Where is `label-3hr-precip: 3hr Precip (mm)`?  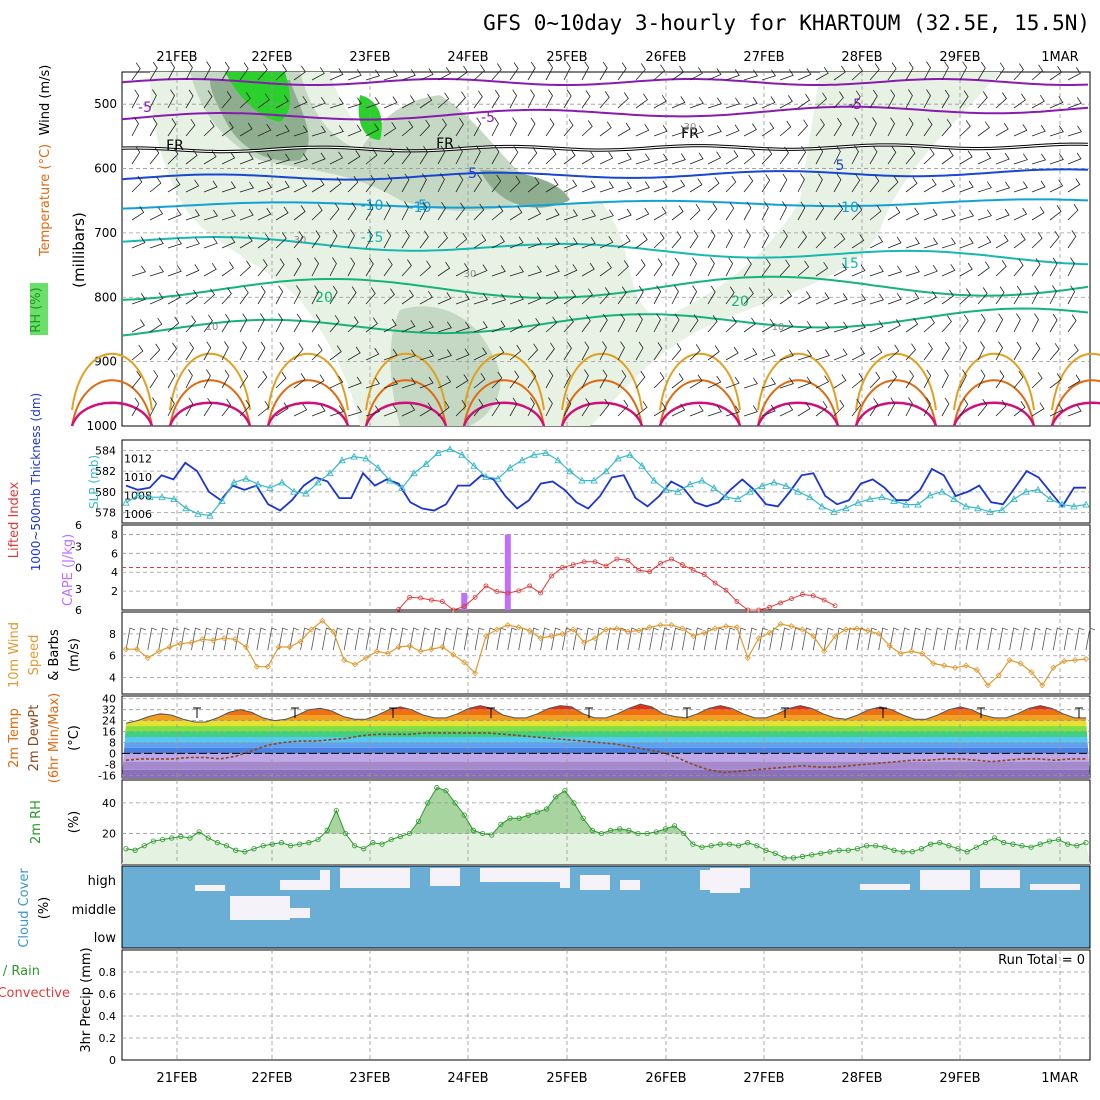
label-3hr-precip: 3hr Precip (mm) is located at coordinates (86, 999).